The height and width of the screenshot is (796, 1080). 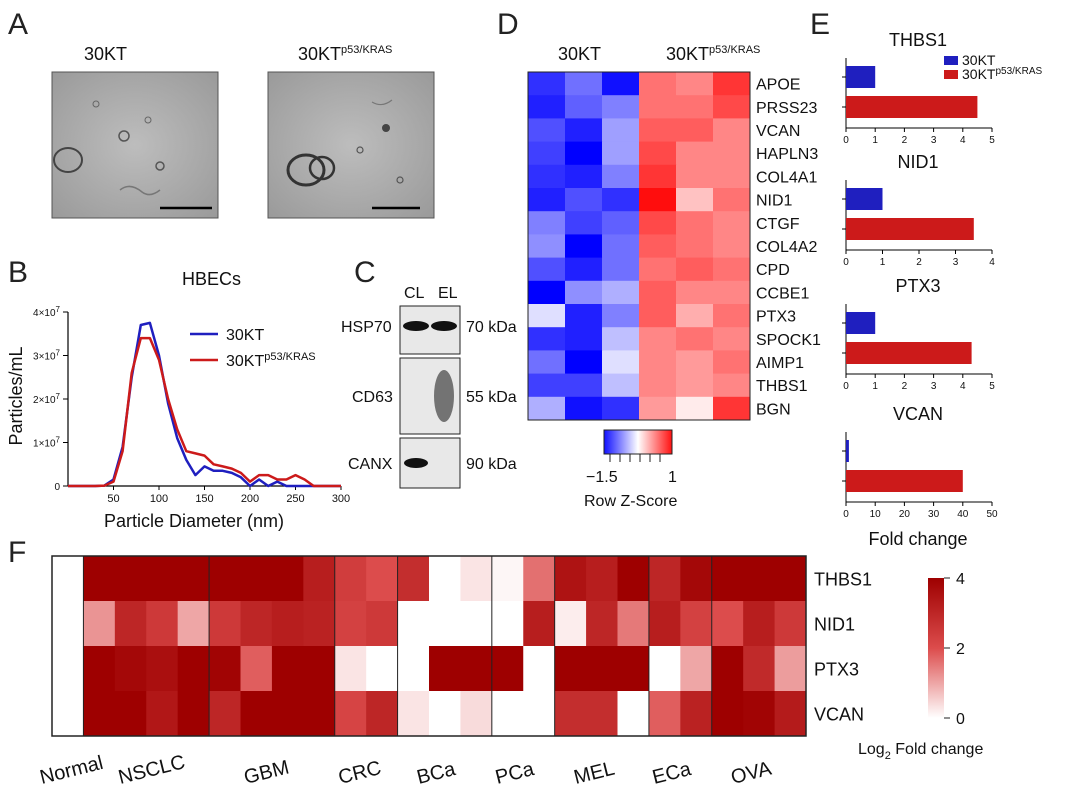 What do you see at coordinates (414, 293) in the screenshot?
I see `blot-header-cl: CL` at bounding box center [414, 293].